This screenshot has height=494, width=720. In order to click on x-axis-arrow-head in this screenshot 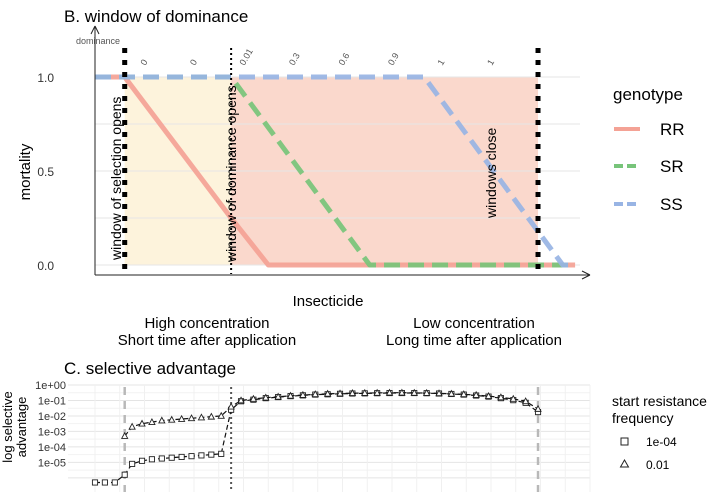, I will do `click(586, 275)`.